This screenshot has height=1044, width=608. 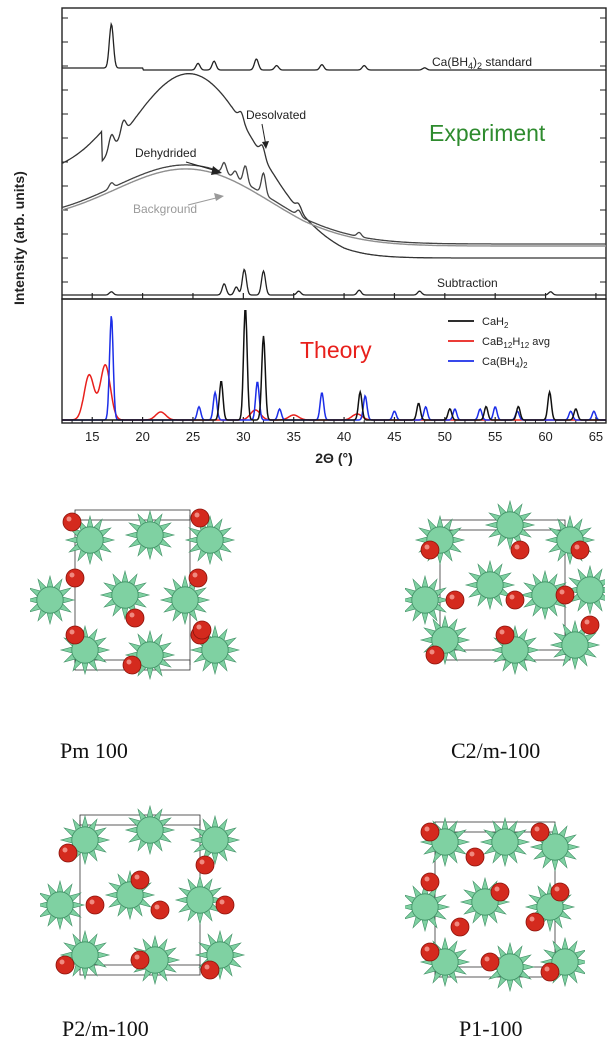 What do you see at coordinates (193, 436) in the screenshot?
I see `x-tick-label: 25` at bounding box center [193, 436].